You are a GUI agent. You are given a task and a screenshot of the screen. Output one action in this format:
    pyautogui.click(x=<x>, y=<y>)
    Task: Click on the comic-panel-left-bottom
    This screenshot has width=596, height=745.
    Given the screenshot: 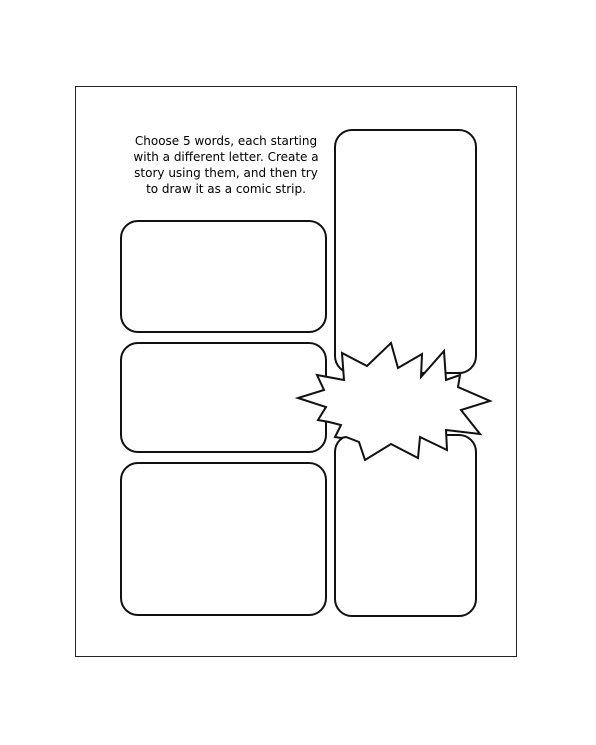 What is the action you would take?
    pyautogui.click(x=223, y=539)
    